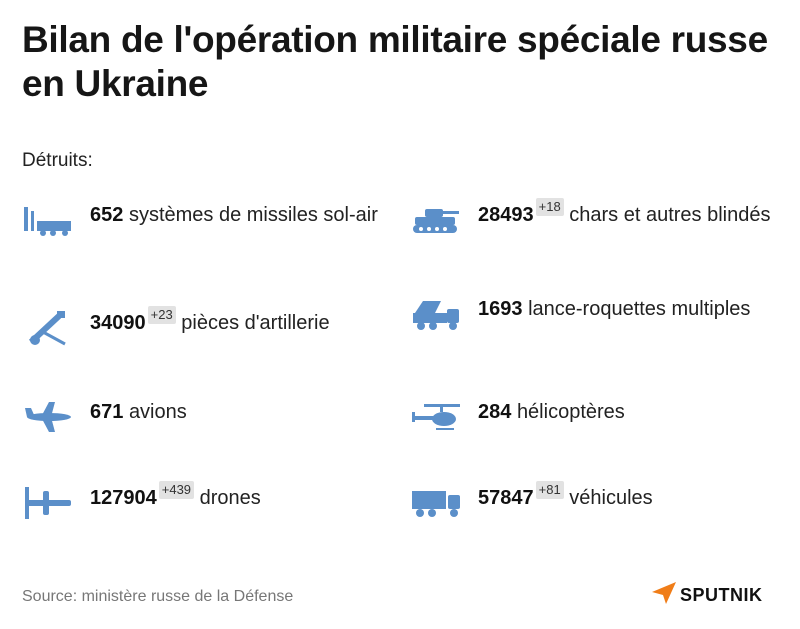  I want to click on stat-text: 34090 +23 pièces d'artillerie, so click(210, 322).